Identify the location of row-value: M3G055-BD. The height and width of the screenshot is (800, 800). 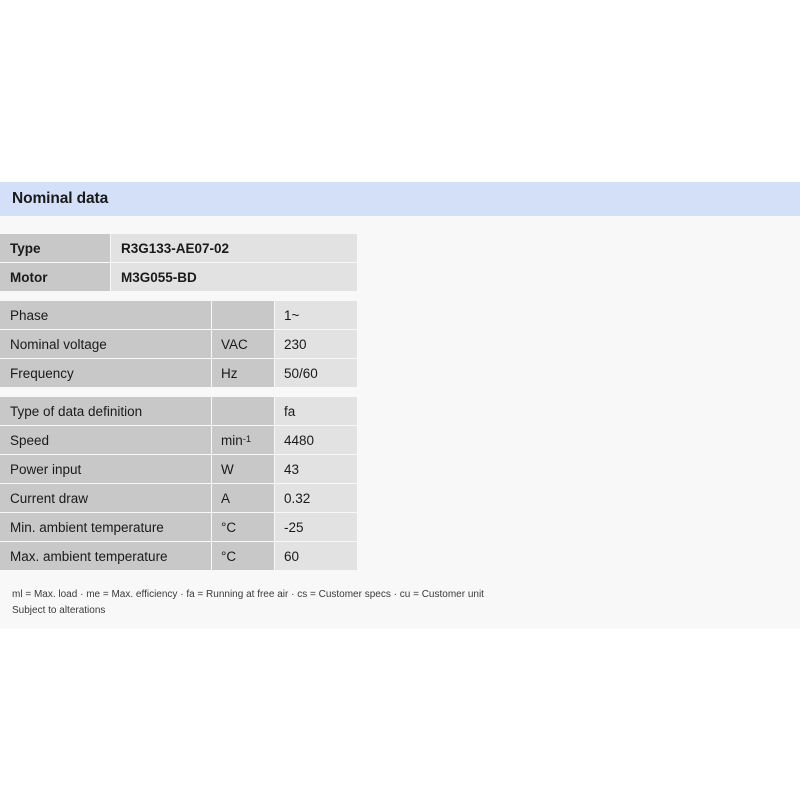
(234, 277).